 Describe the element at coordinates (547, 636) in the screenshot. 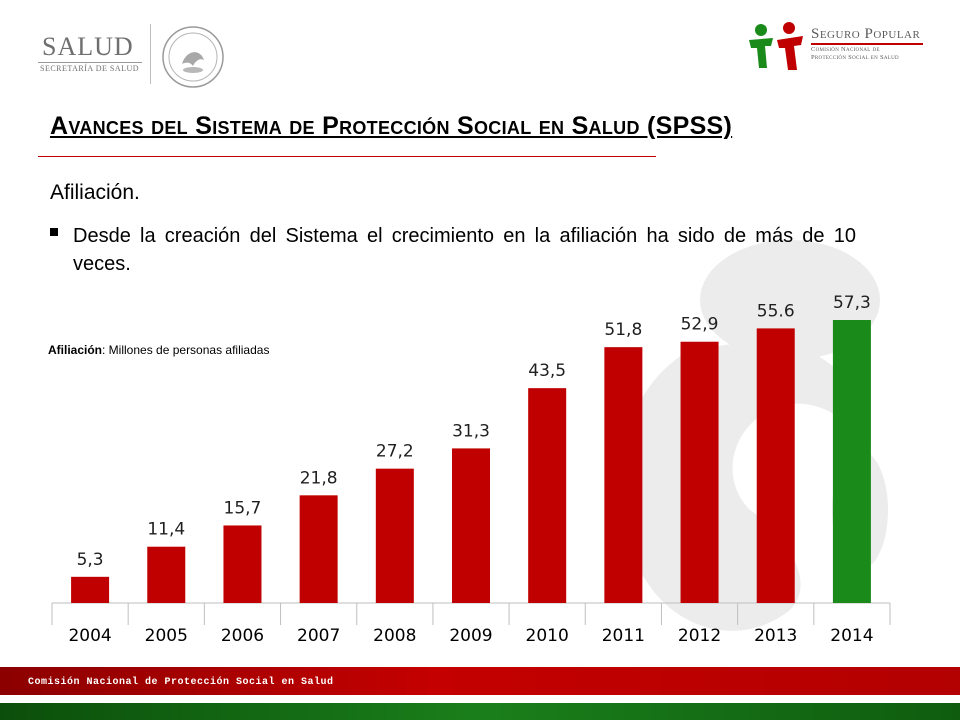

I see `tick-label-2010: 2010` at that location.